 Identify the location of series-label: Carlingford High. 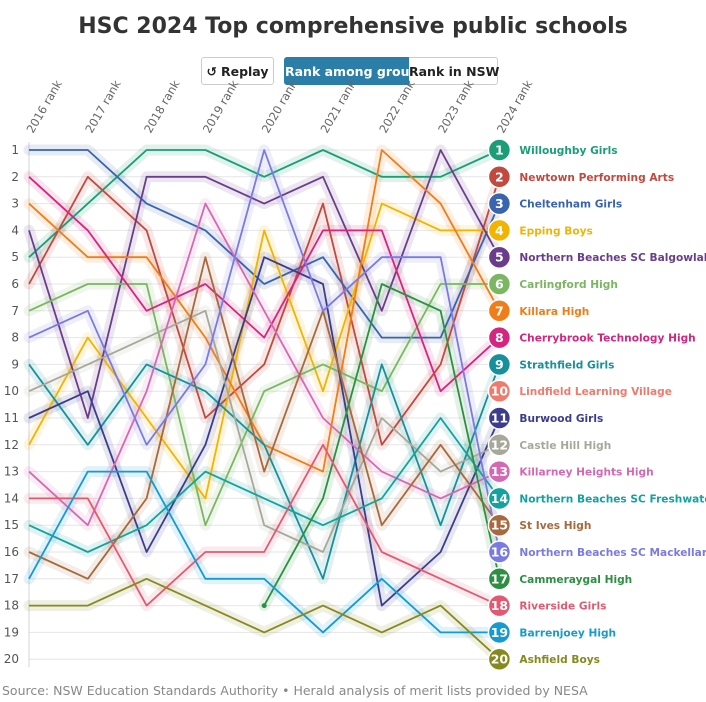
(568, 285).